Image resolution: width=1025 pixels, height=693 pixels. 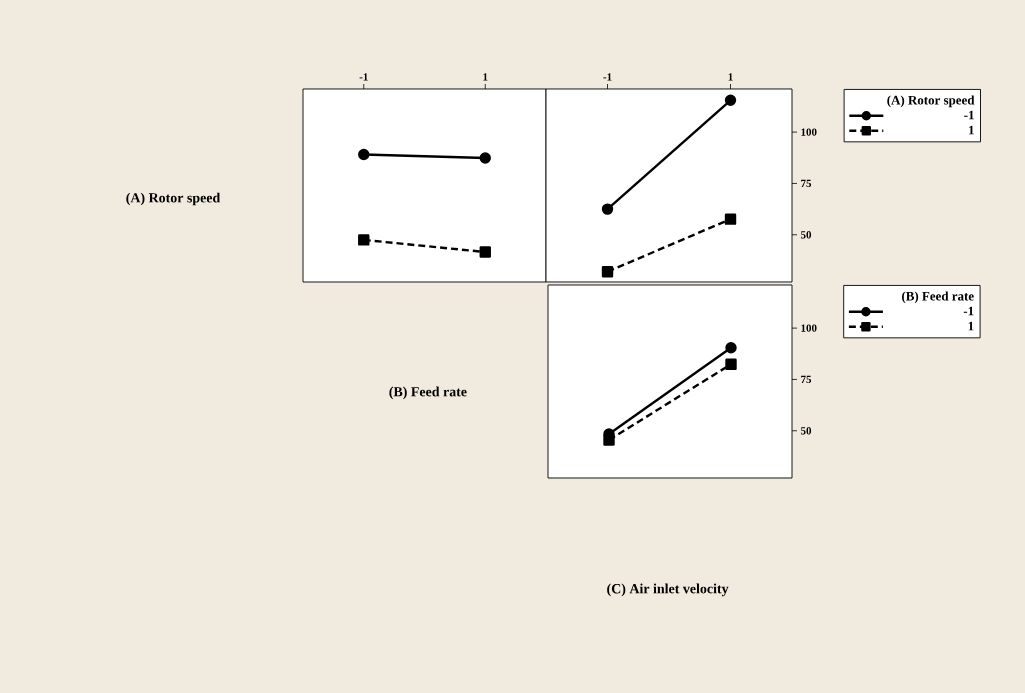 I want to click on x-axis-title: (B) Feed rate, so click(x=428, y=393).